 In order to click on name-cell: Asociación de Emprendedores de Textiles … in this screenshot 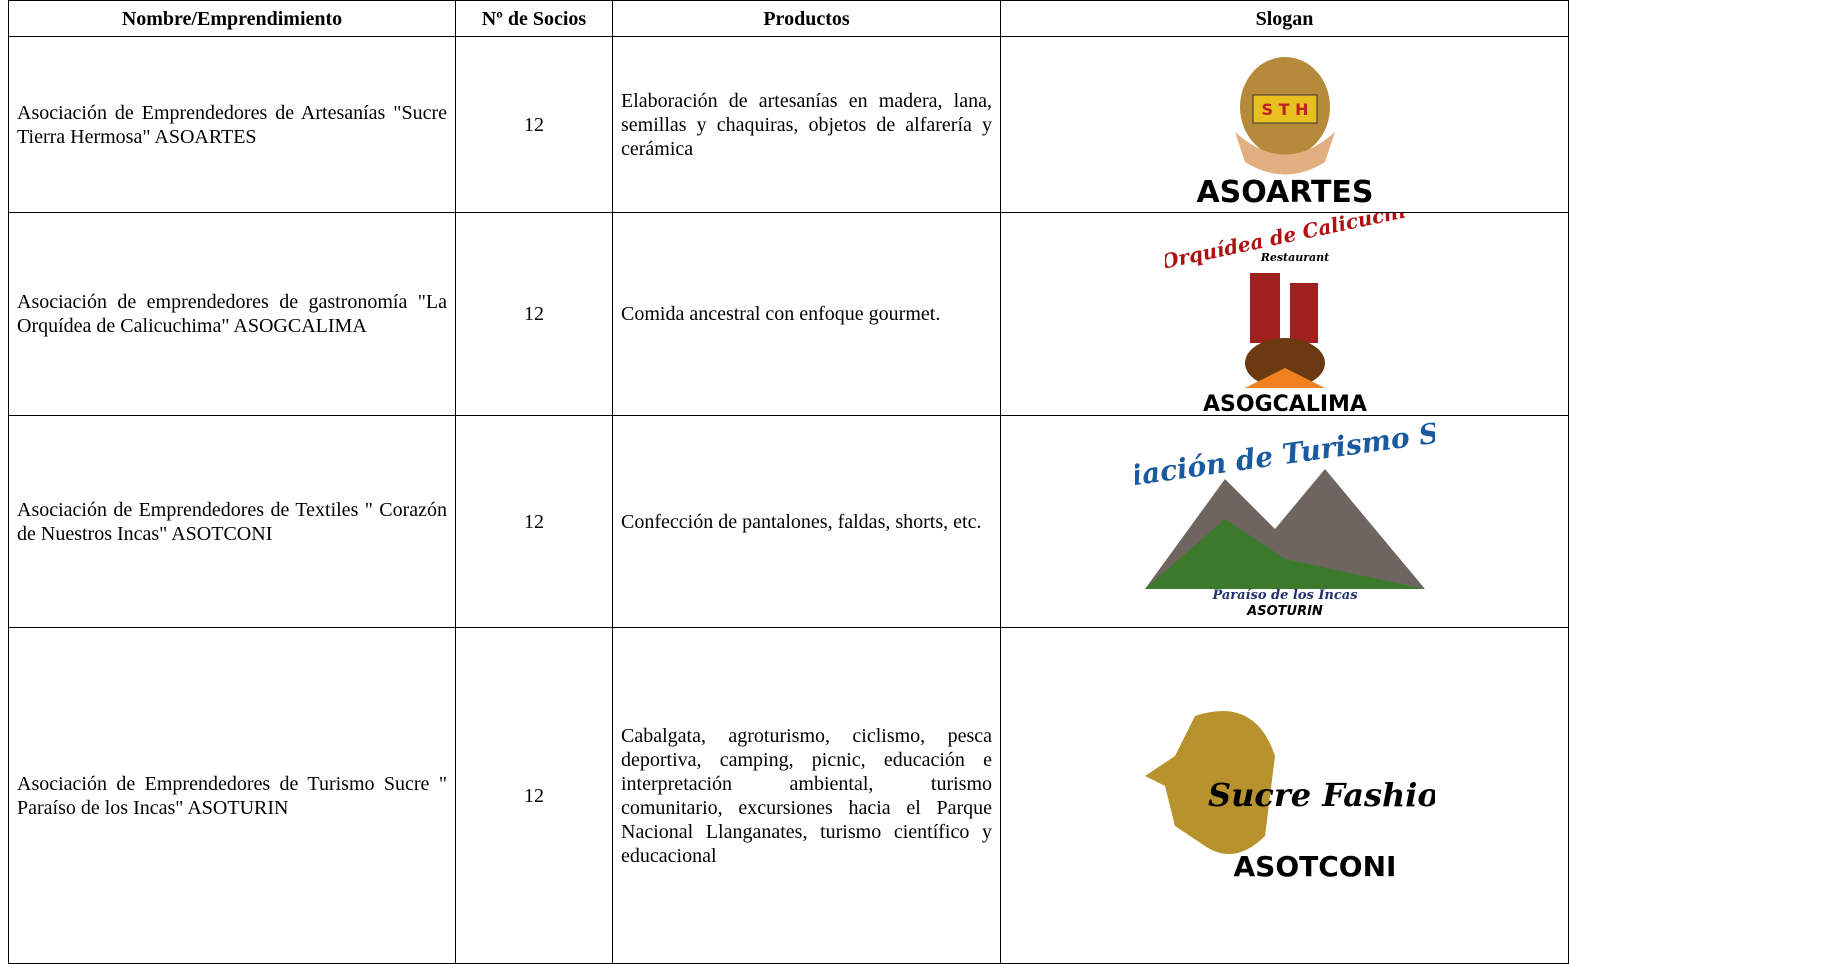, I will do `click(232, 521)`.